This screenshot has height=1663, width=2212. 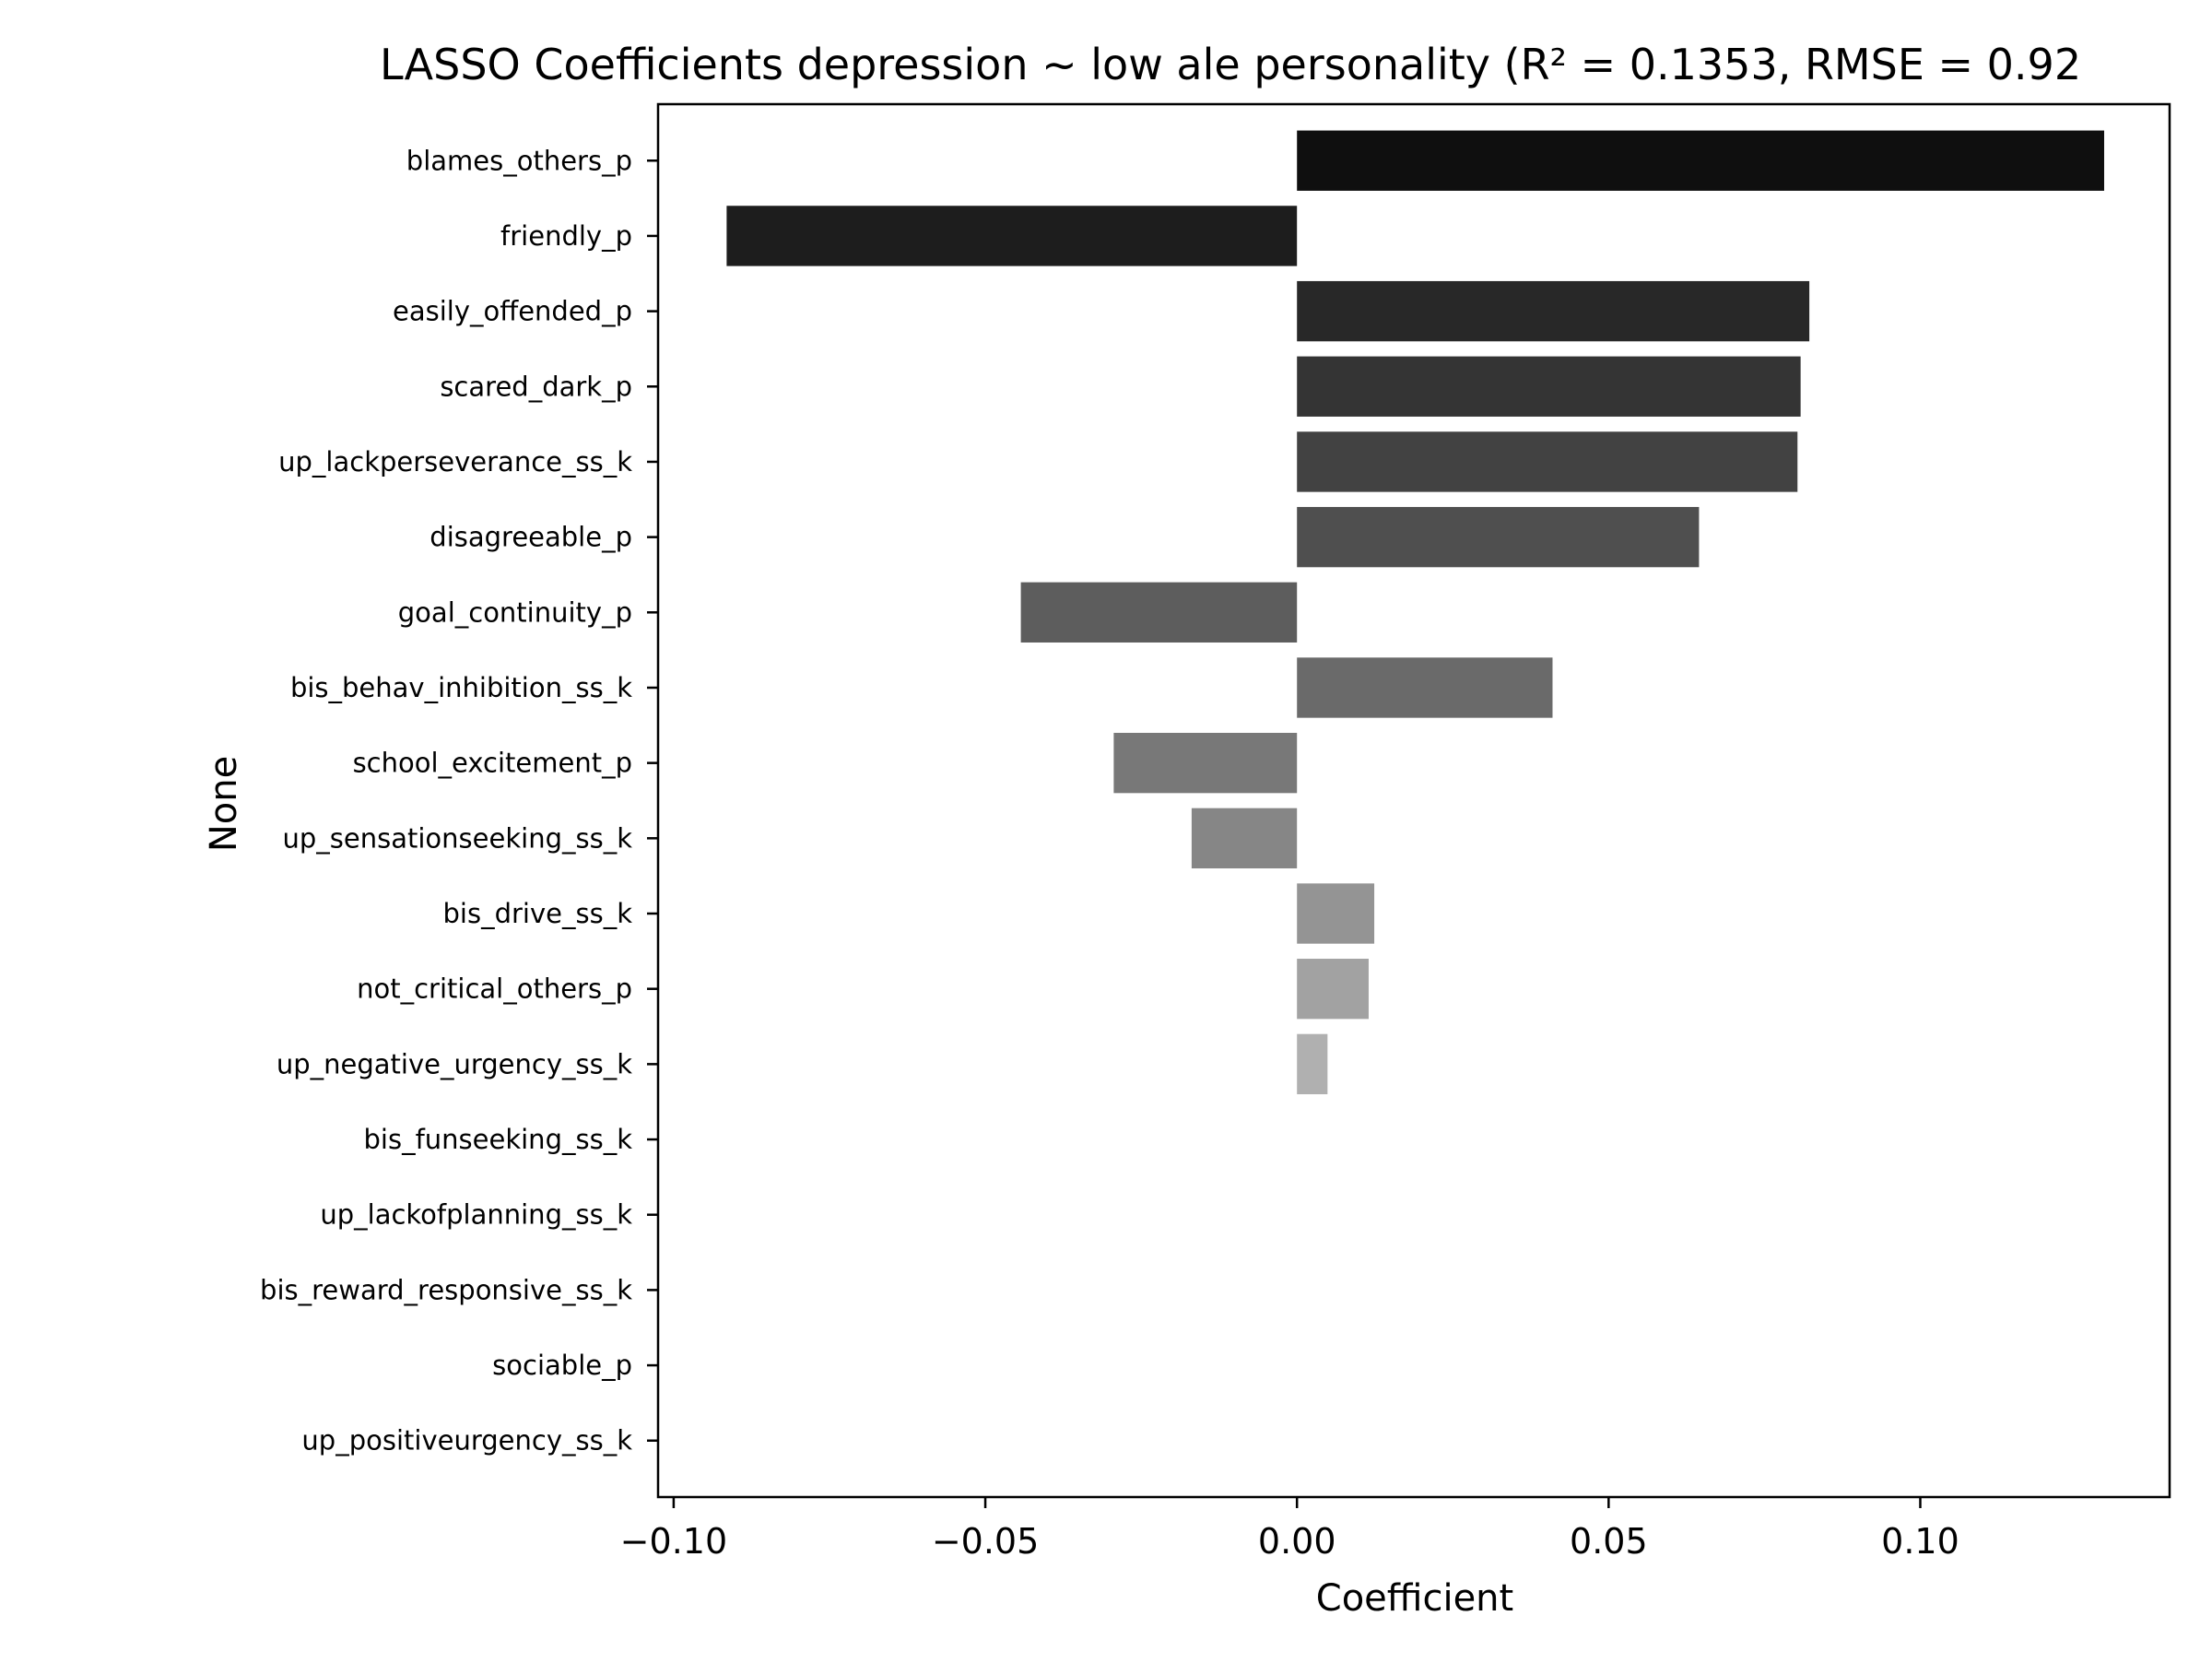 I want to click on bar-friendly-p, so click(x=1012, y=236).